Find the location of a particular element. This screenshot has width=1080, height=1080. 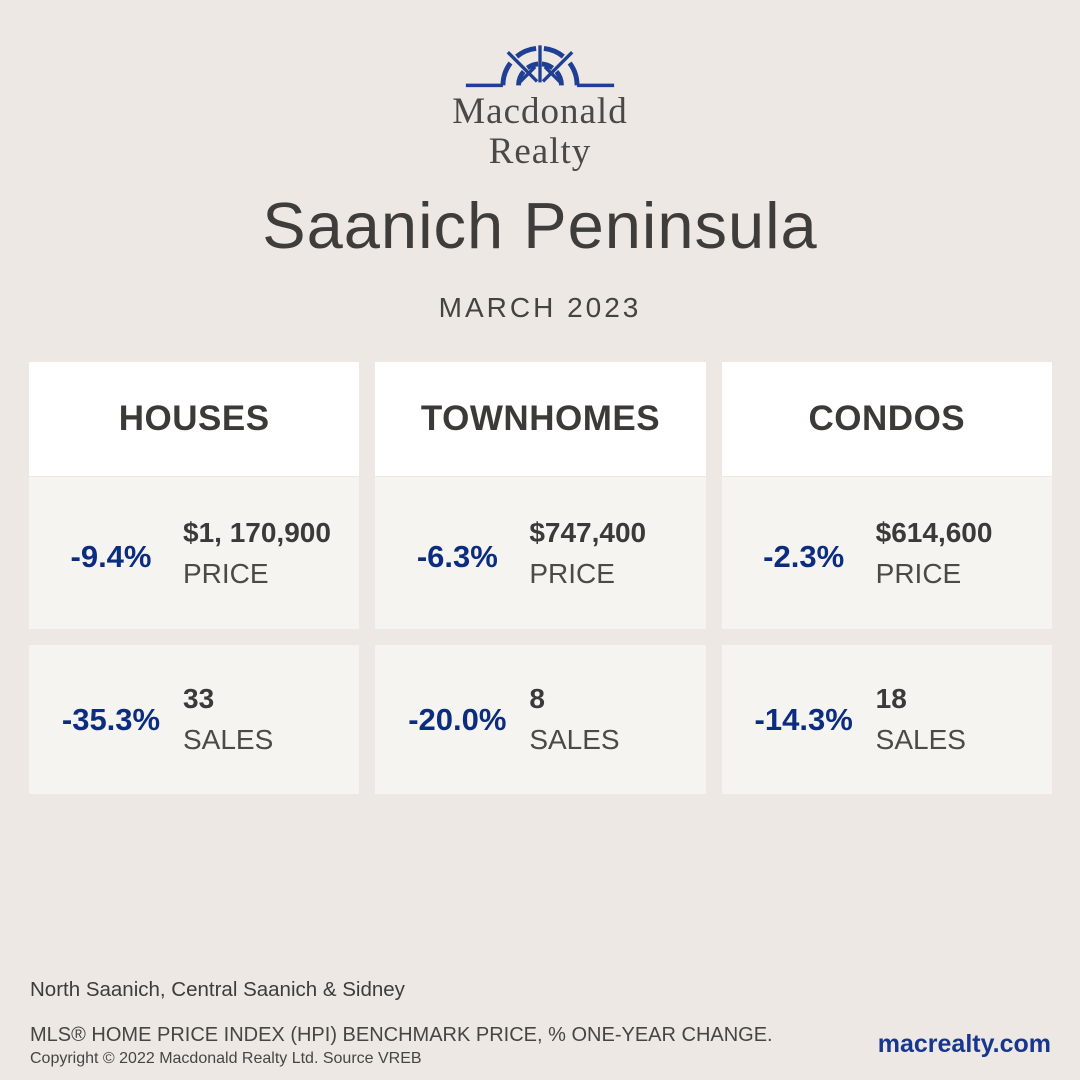

houses-price-value: $1, 170,900 is located at coordinates (257, 532).